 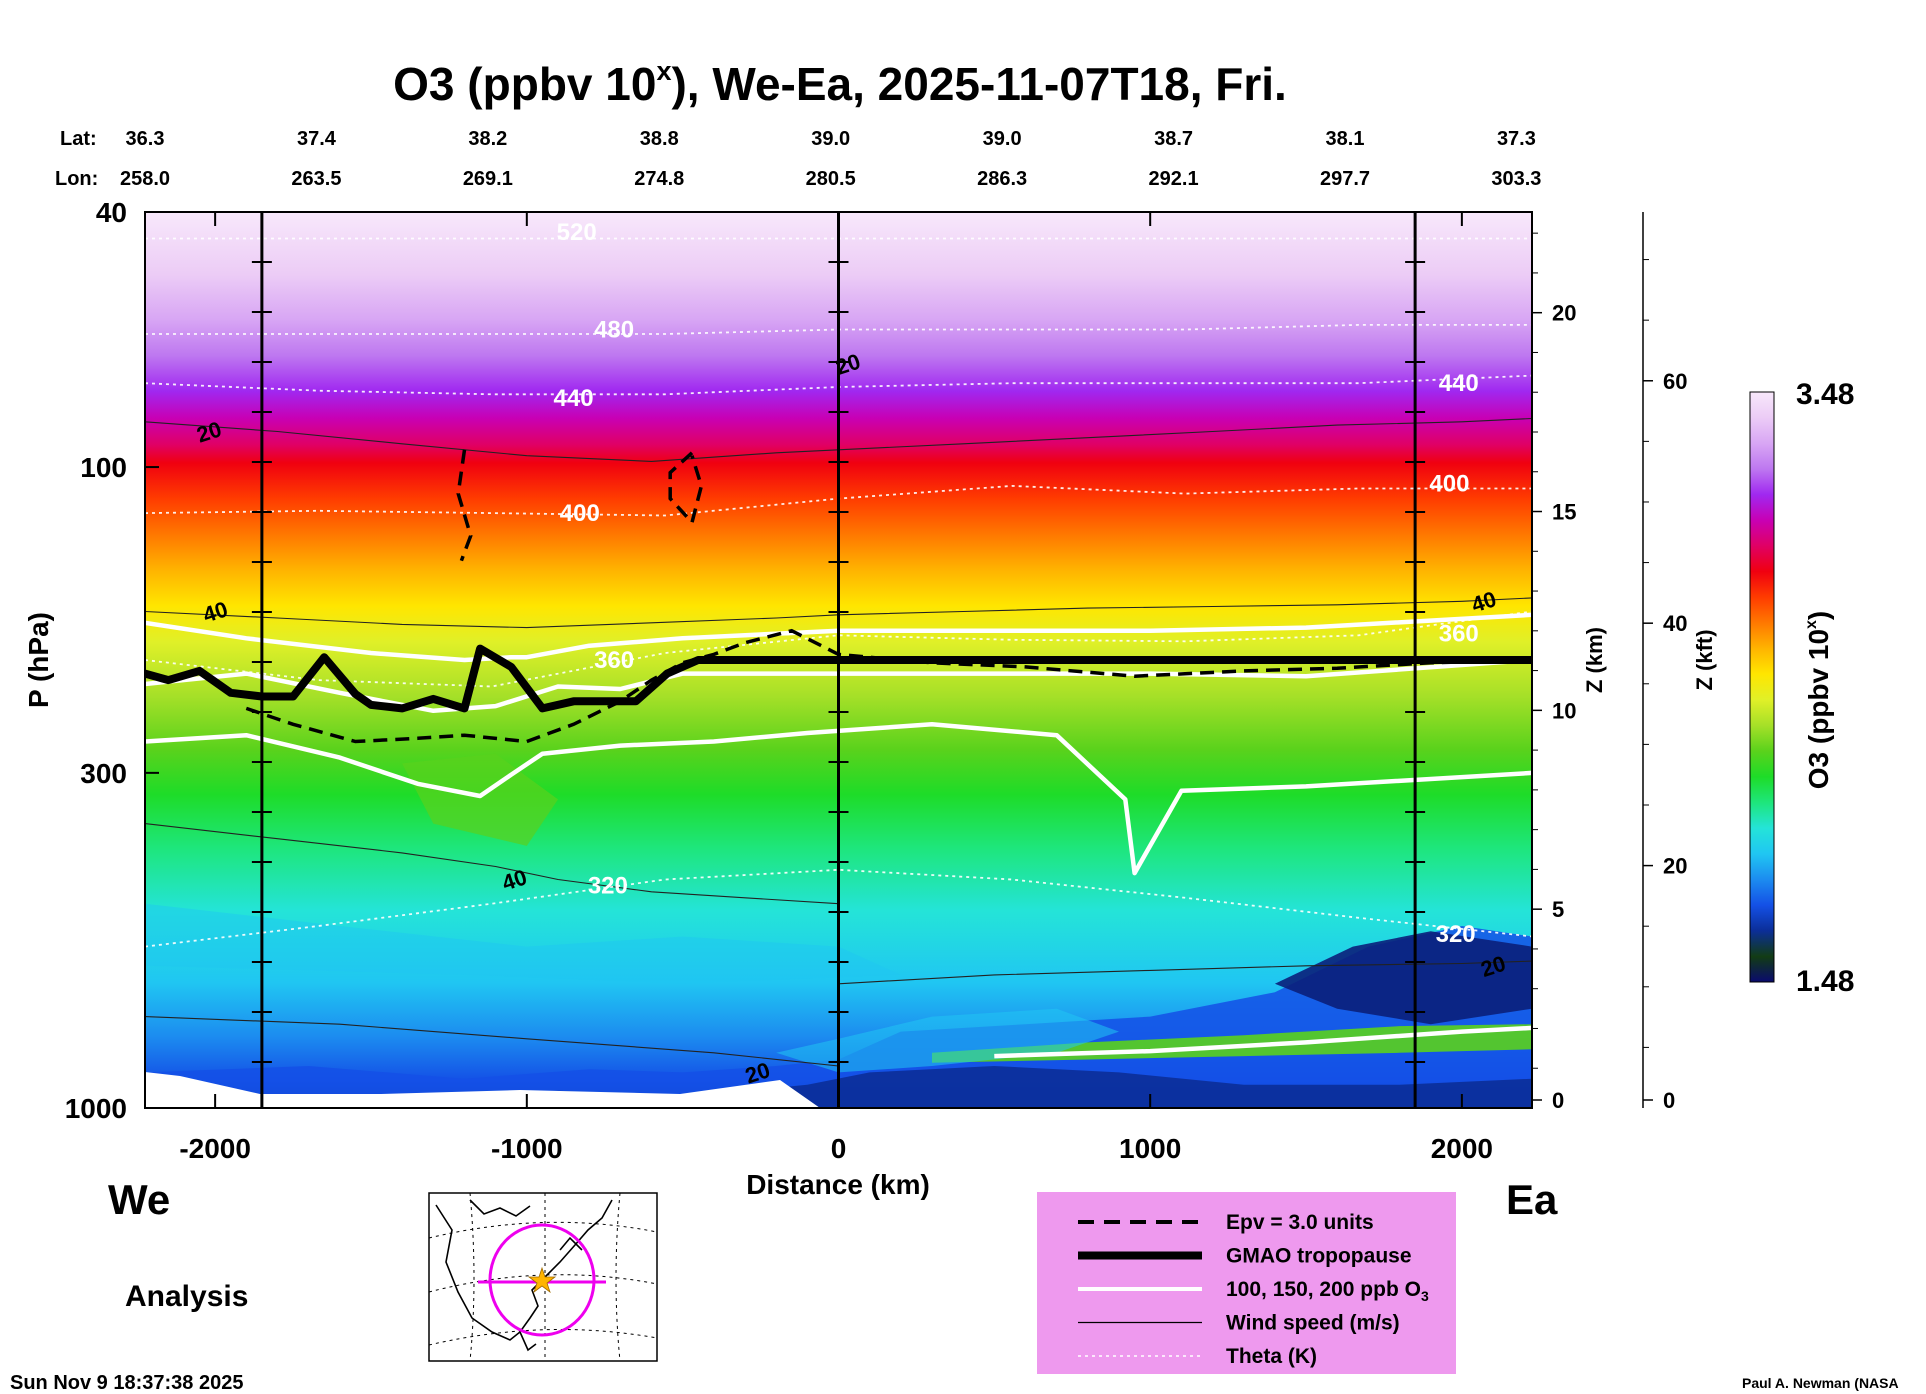 I want to click on credit: Paul A. Newman (NASA, so click(x=1820, y=1383).